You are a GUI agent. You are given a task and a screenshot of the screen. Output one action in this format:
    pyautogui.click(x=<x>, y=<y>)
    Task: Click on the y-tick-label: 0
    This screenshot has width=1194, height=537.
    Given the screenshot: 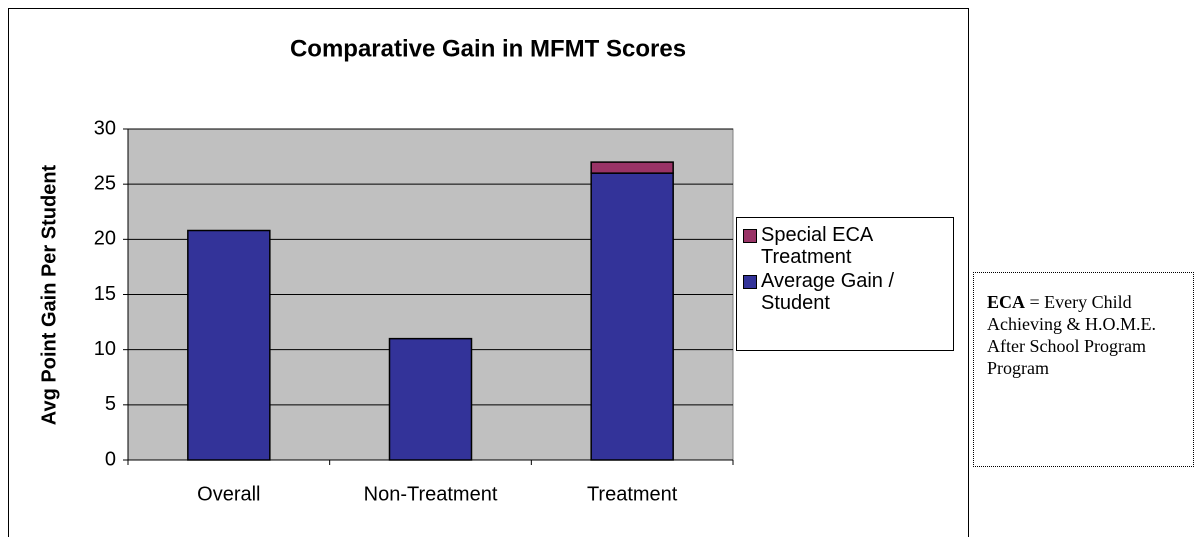 What is the action you would take?
    pyautogui.click(x=110, y=459)
    